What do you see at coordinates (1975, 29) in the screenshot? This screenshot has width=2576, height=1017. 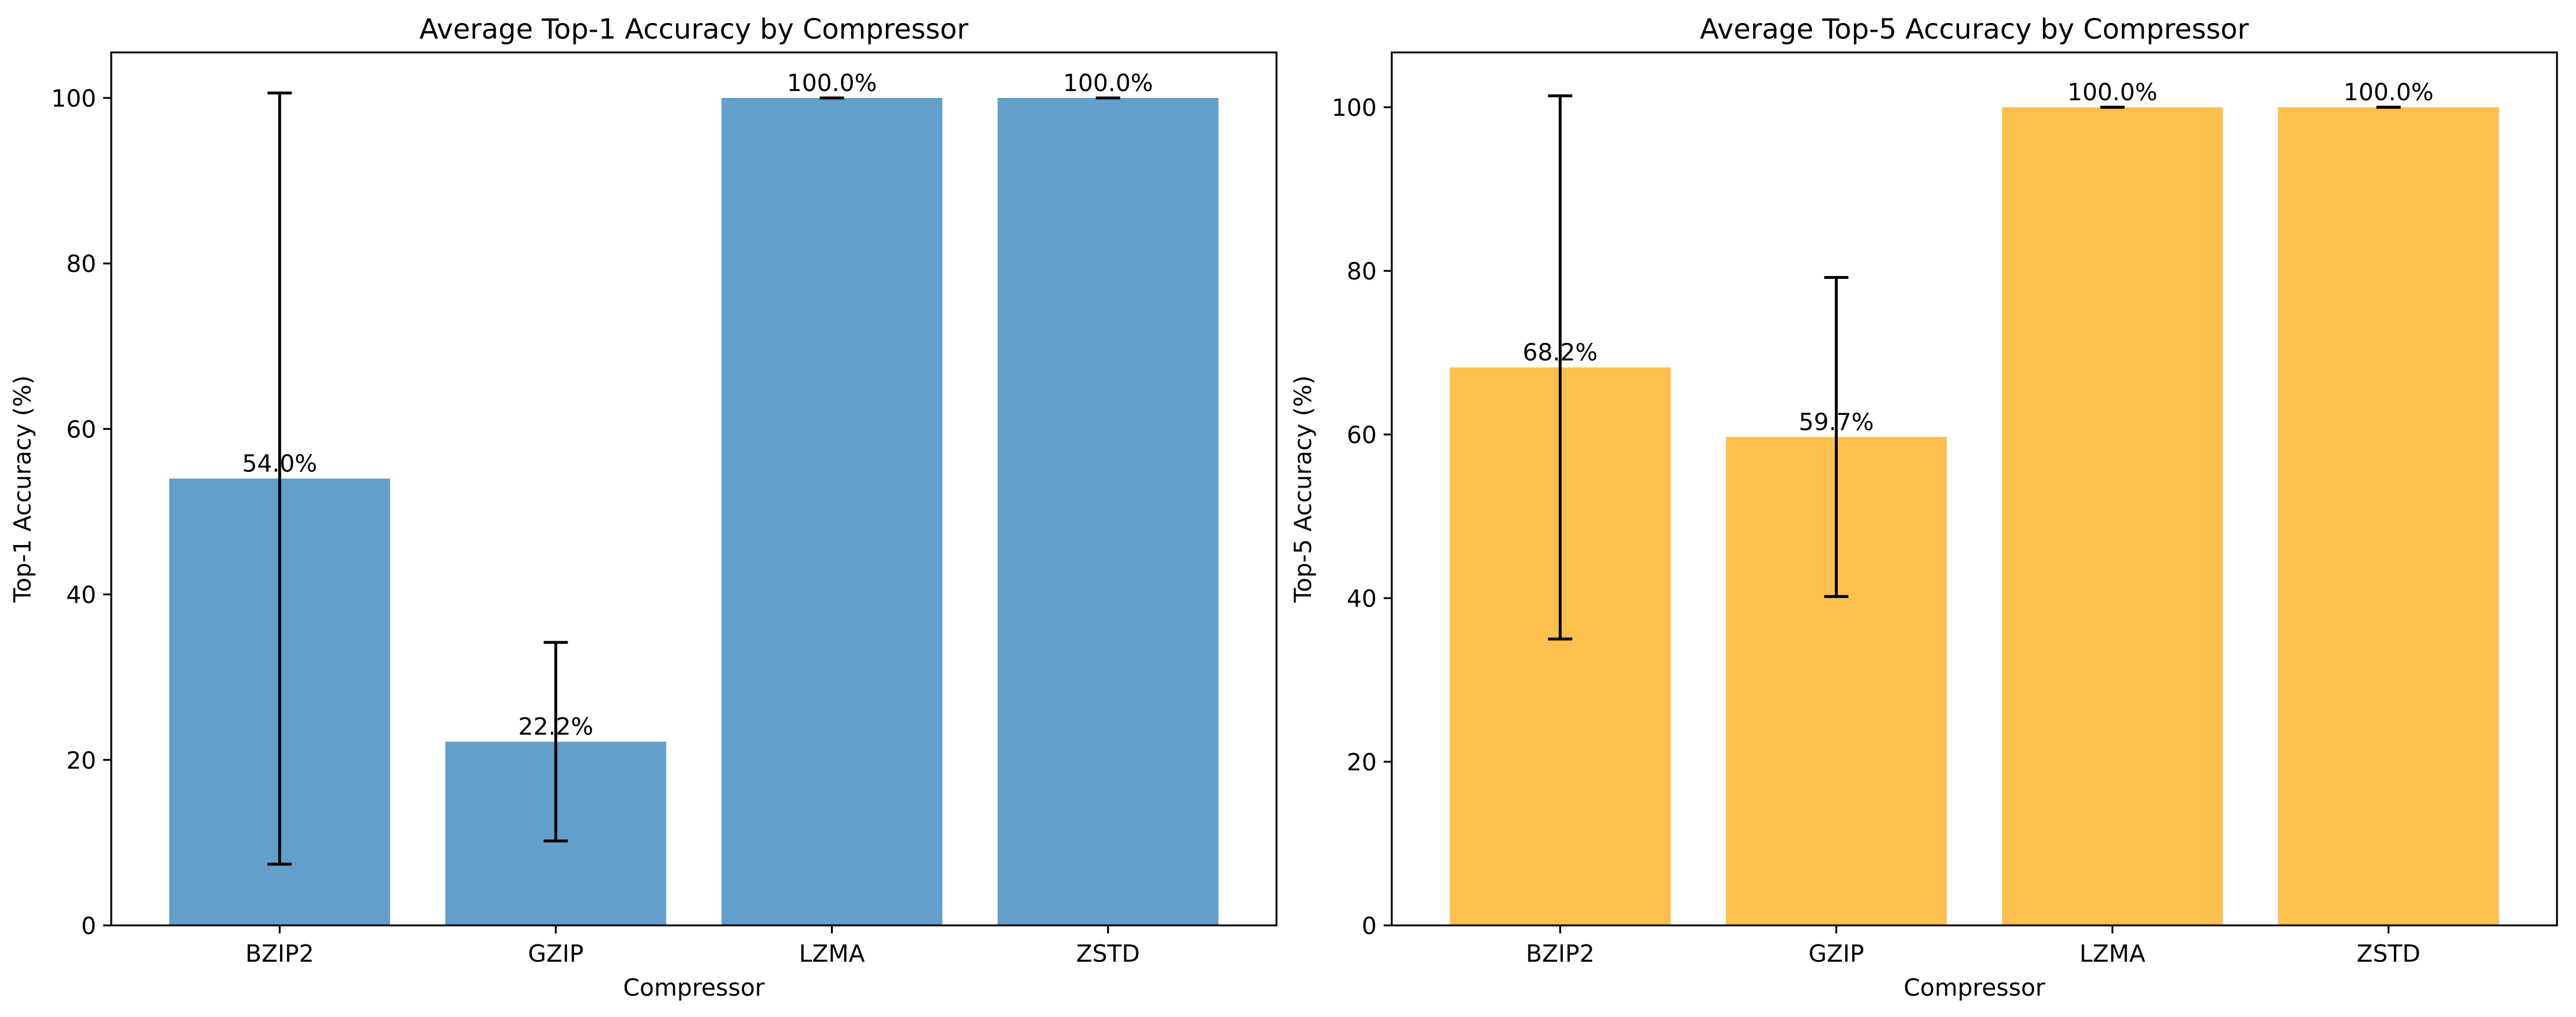 I see `chart-title: Average Top-5 Accuracy by Compressor` at bounding box center [1975, 29].